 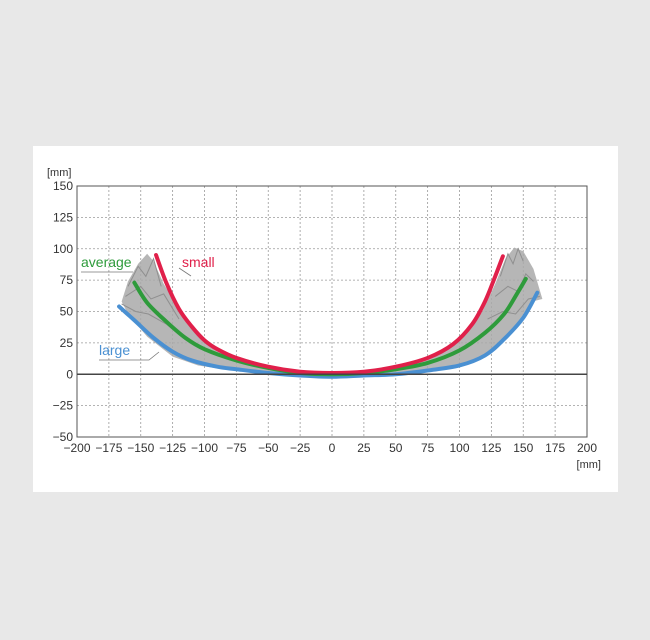 I want to click on leader-line-large, so click(x=129, y=356).